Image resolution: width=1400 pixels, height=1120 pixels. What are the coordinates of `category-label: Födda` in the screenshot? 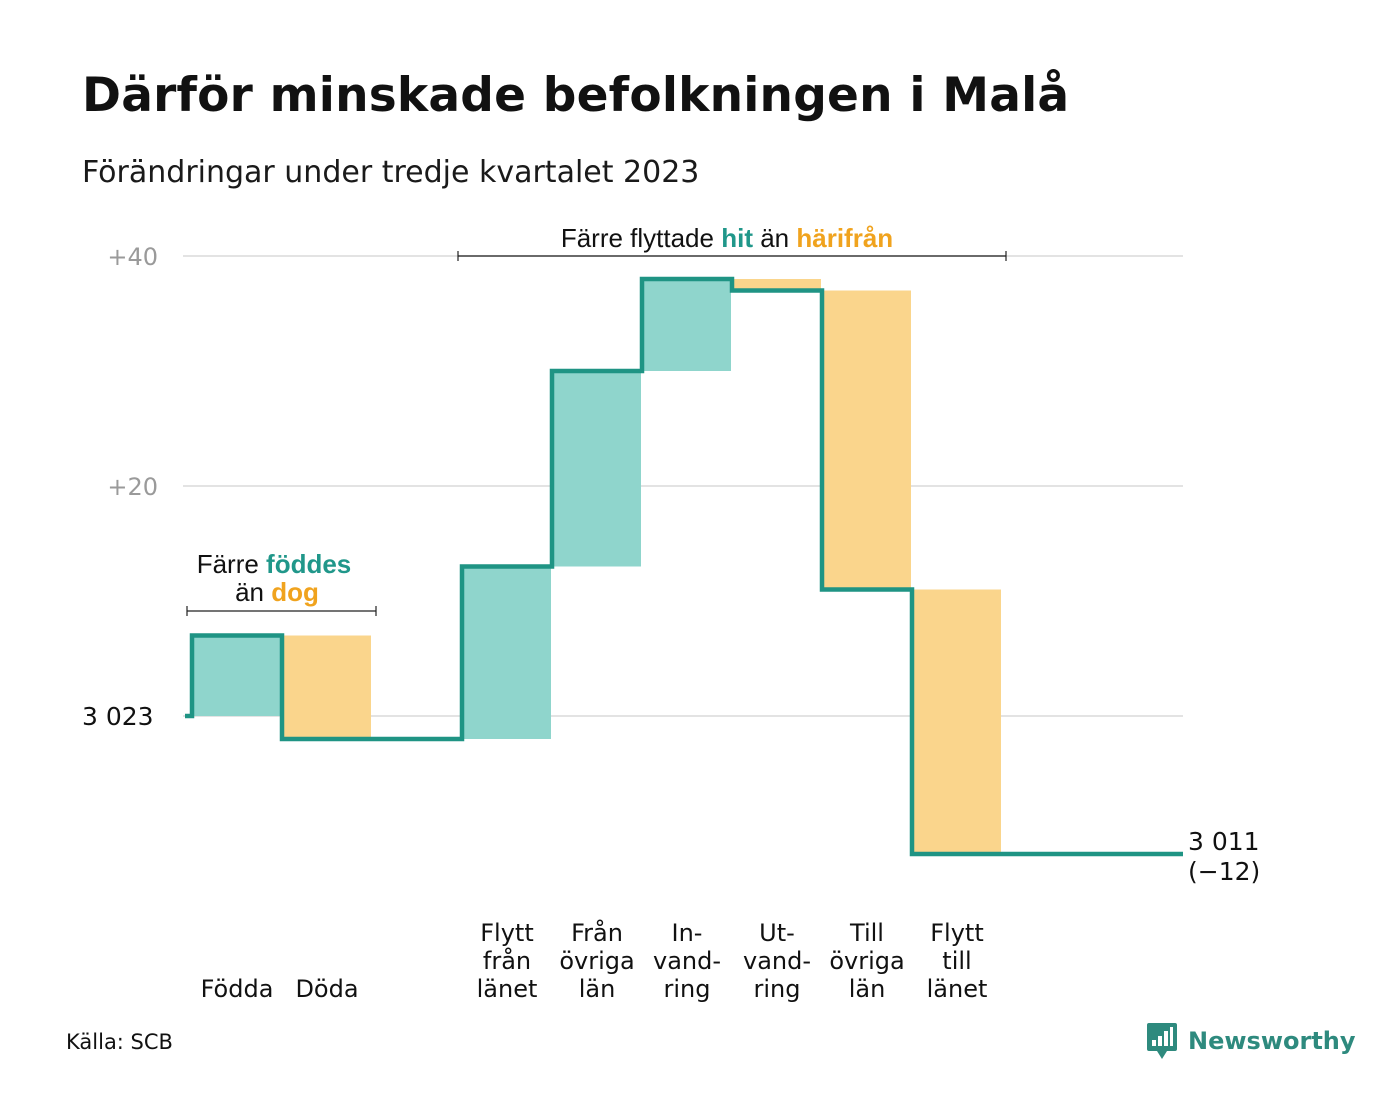 It's located at (237, 989).